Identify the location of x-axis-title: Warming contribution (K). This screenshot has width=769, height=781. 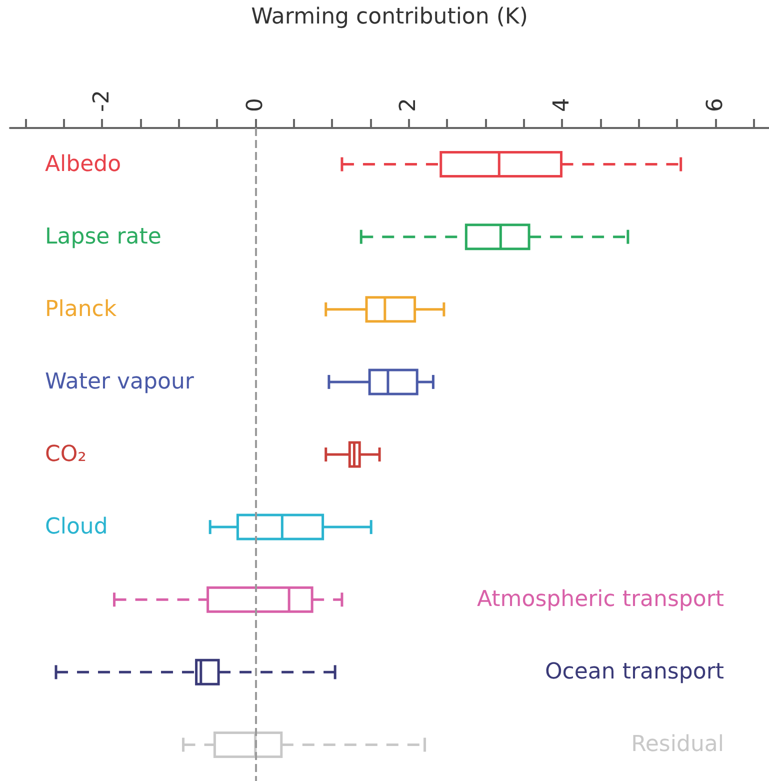
(389, 17).